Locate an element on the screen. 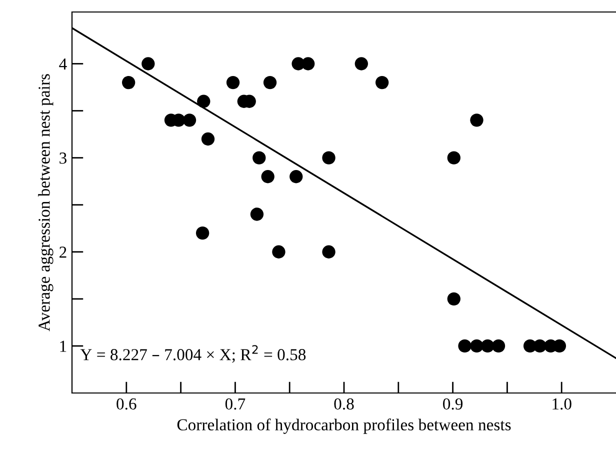  y-tick-label: 4 is located at coordinates (63, 64).